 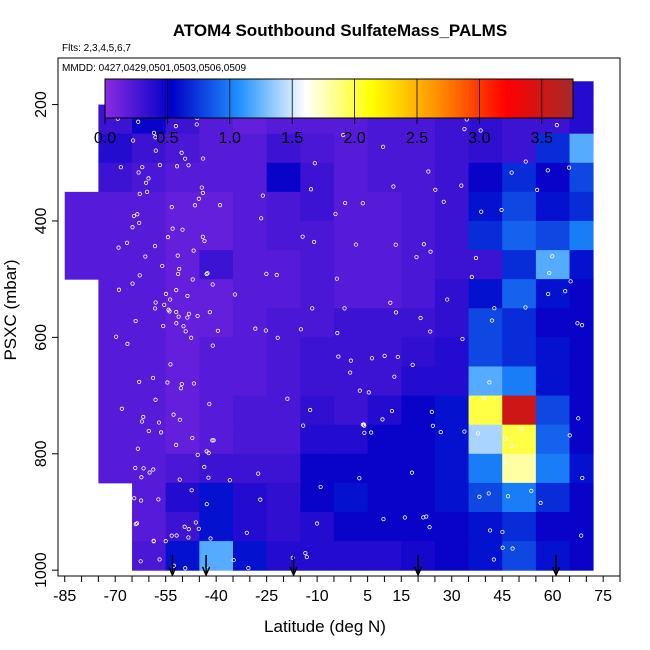 What do you see at coordinates (266, 596) in the screenshot?
I see `x-tick-label: -25` at bounding box center [266, 596].